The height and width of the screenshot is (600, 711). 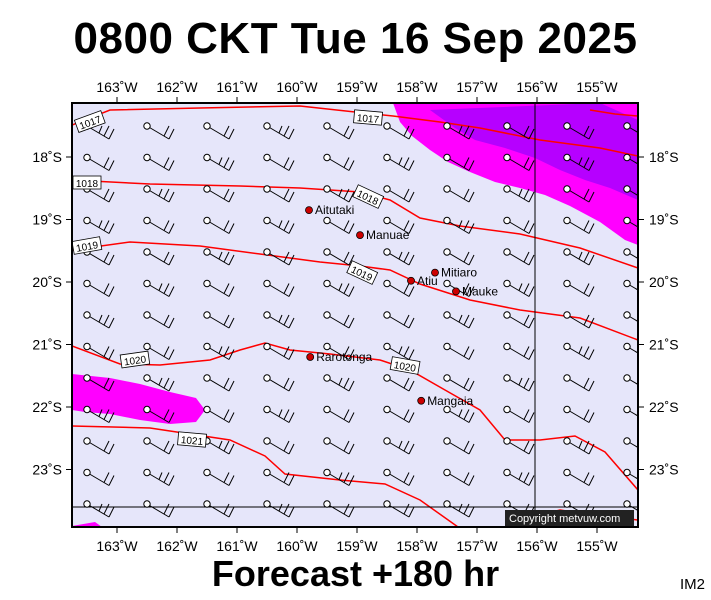 I want to click on isobar-label: 1018, so click(x=87, y=182).